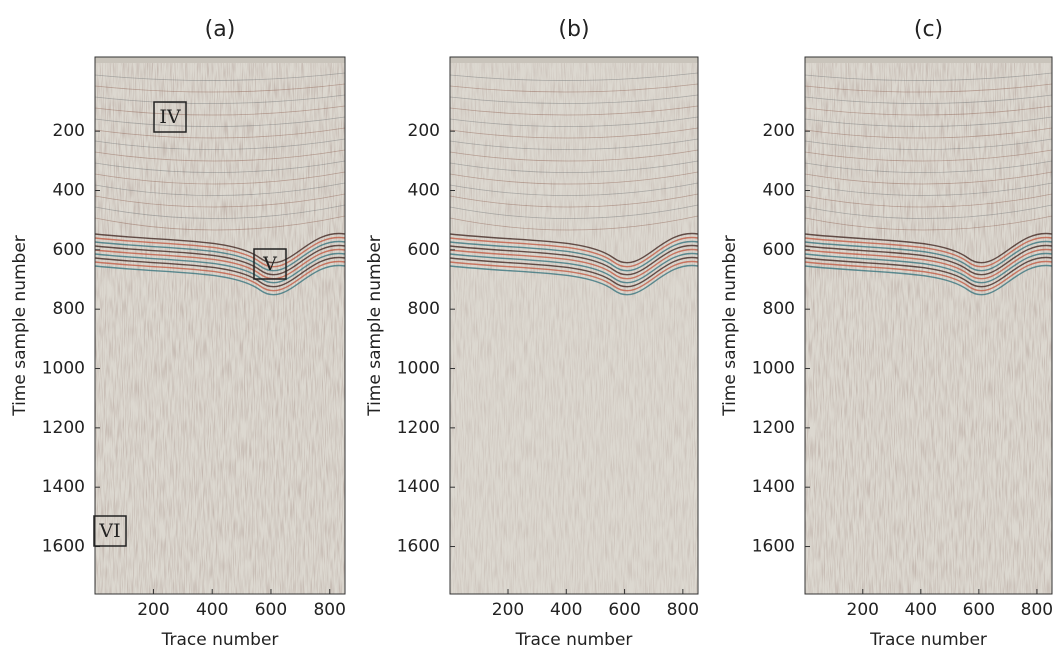  What do you see at coordinates (573, 29) in the screenshot?
I see `panel-title: (b)` at bounding box center [573, 29].